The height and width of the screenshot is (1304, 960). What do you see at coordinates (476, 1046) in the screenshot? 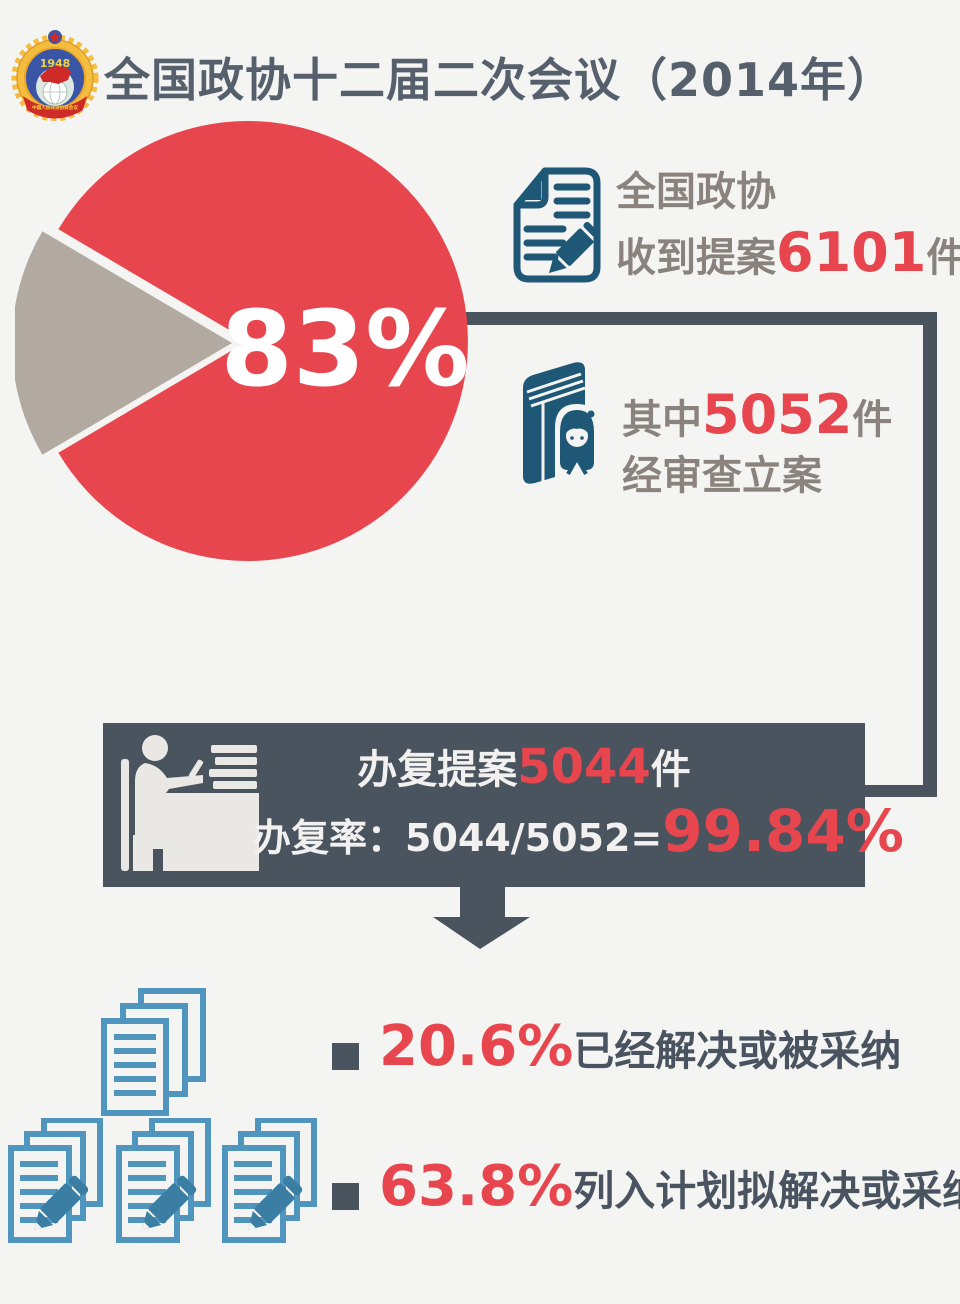
I see `result-resolved-number: 20.6%` at bounding box center [476, 1046].